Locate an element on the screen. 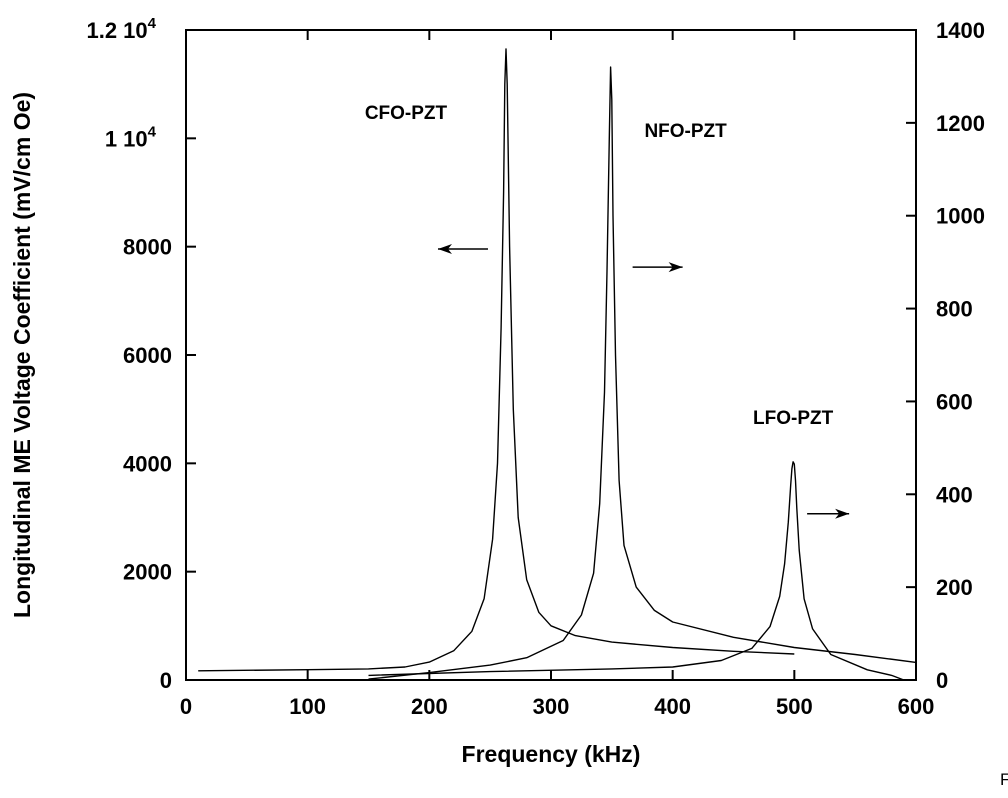 The height and width of the screenshot is (798, 1008). y2-tick-label: 200 is located at coordinates (954, 587).